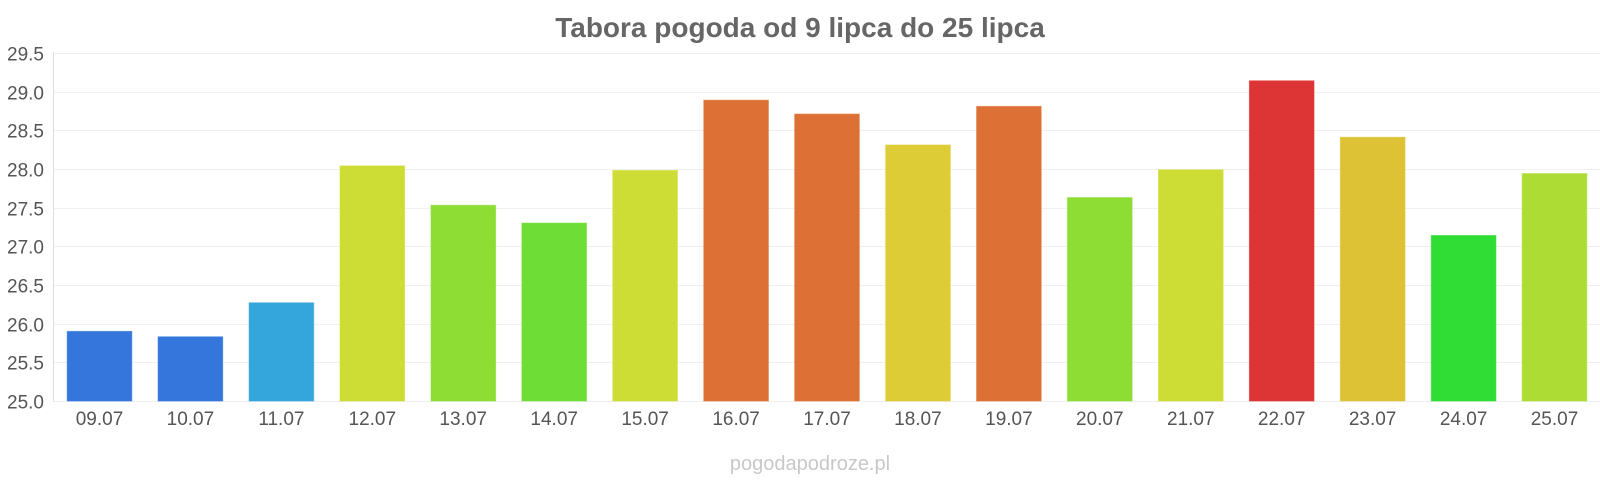  What do you see at coordinates (372, 283) in the screenshot?
I see `bar-12.07` at bounding box center [372, 283].